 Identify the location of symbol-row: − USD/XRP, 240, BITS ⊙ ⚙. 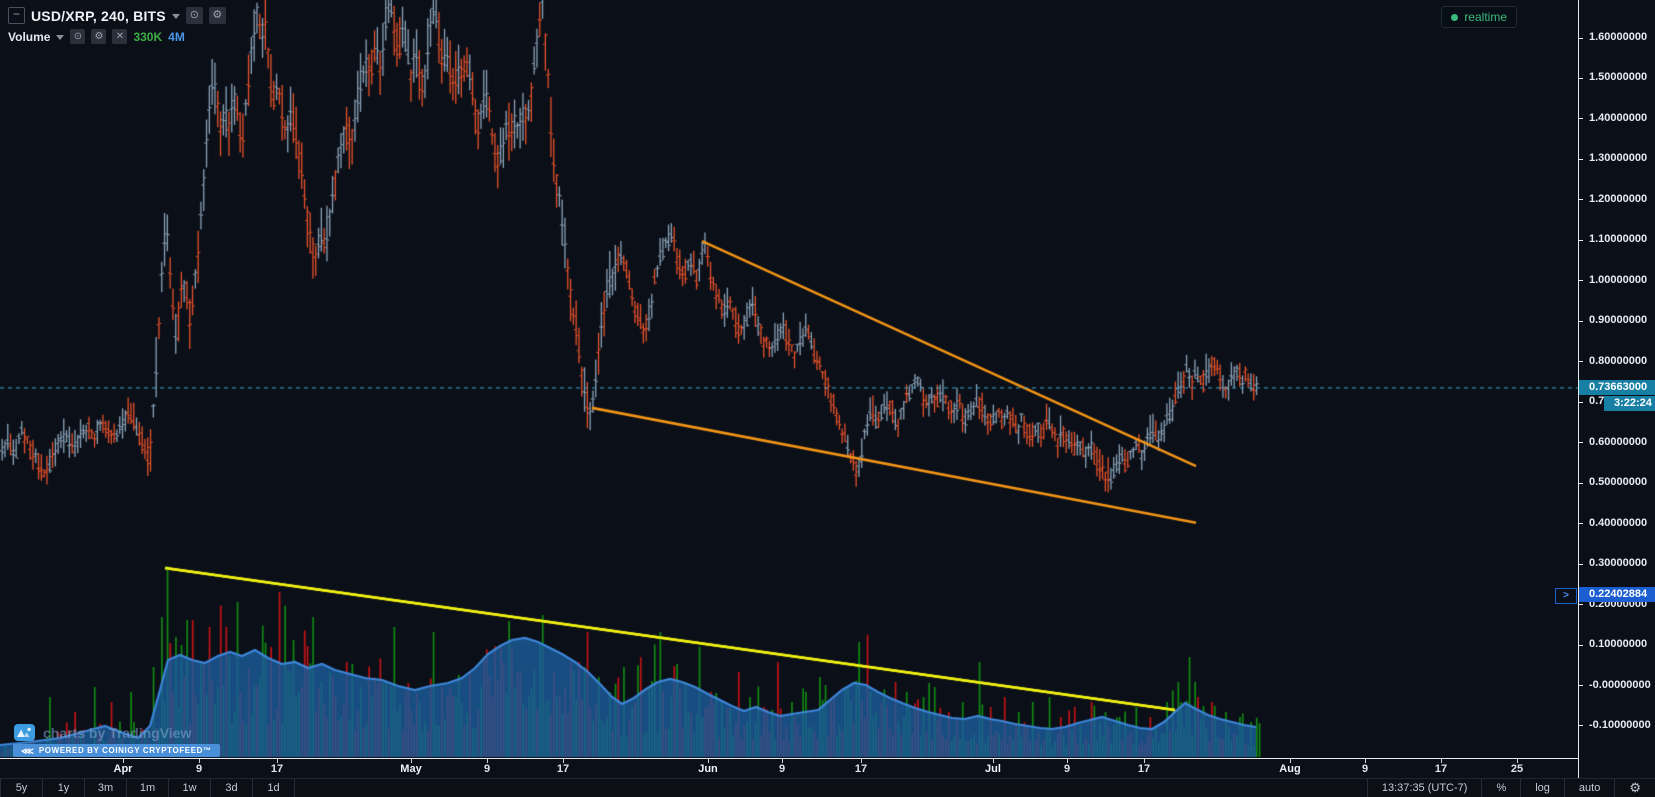
(117, 15).